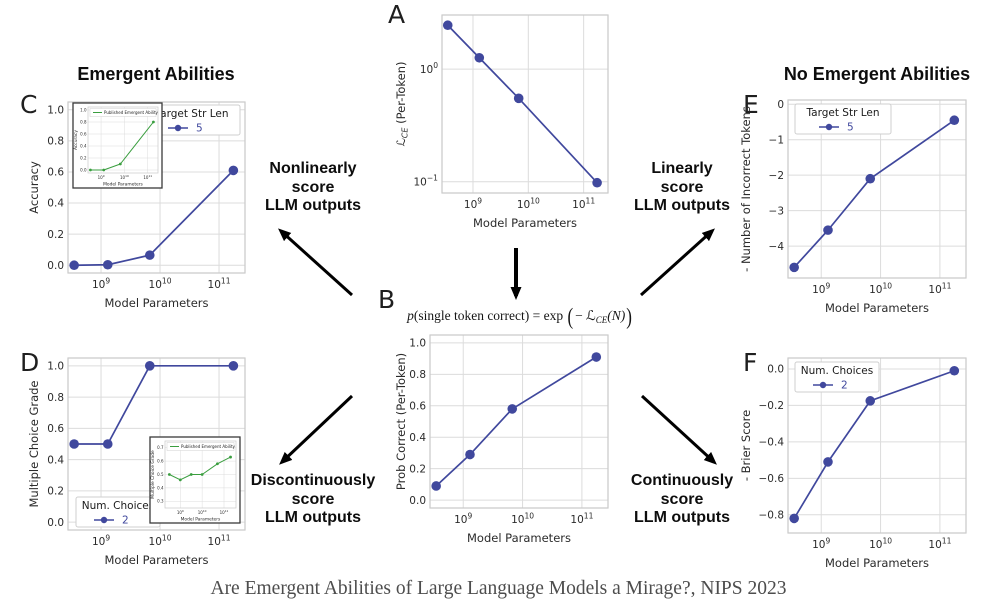  What do you see at coordinates (313, 499) in the screenshot?
I see `annotation-discontinuously: Discontinuously score LLM outputs` at bounding box center [313, 499].